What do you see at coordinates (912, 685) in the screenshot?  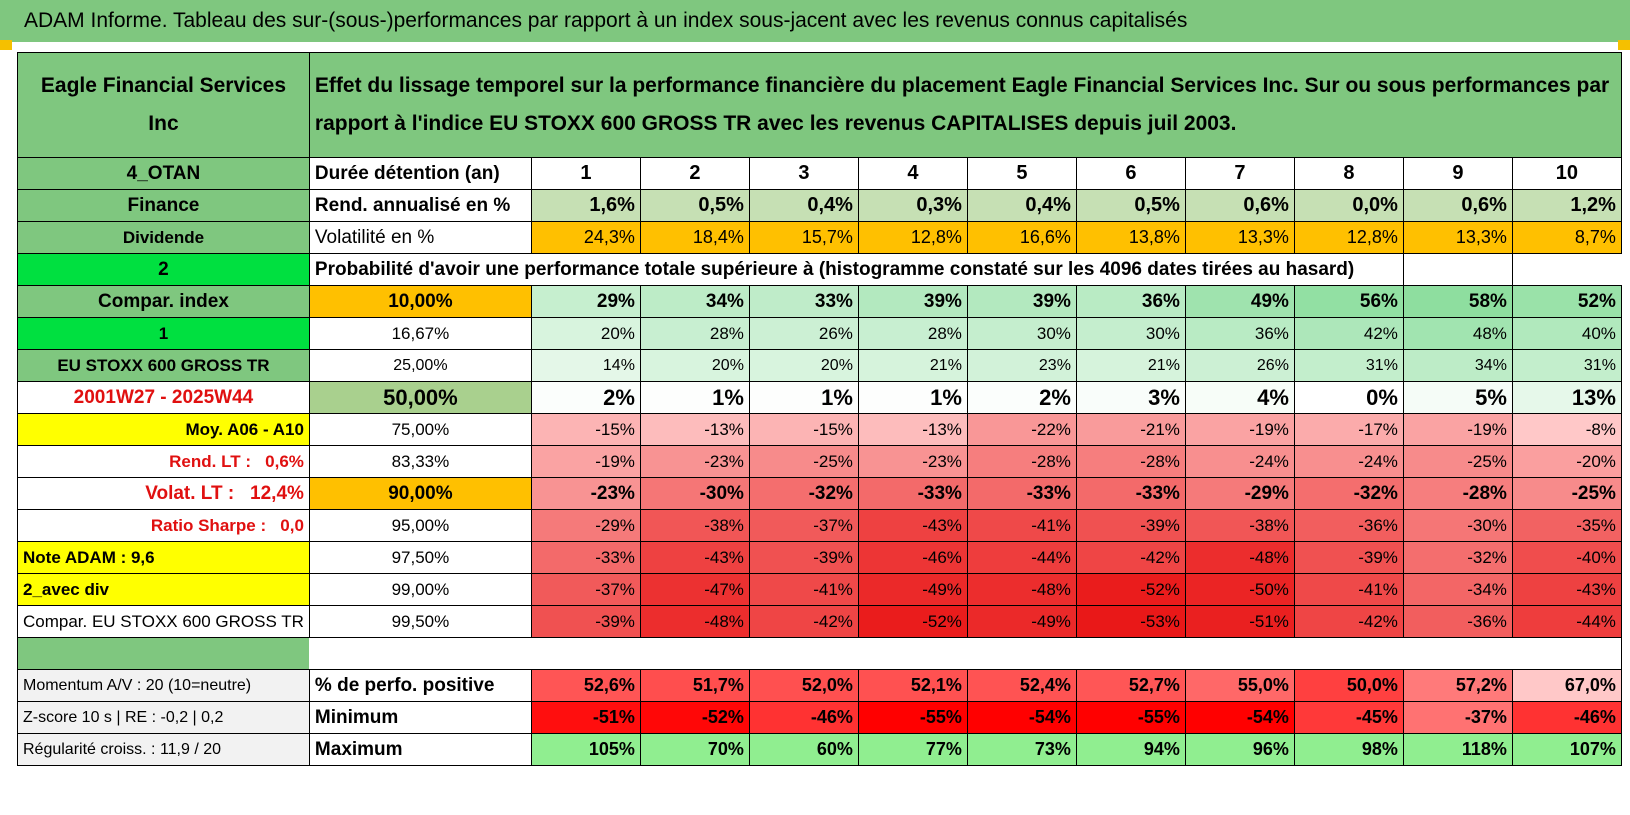 I see `value-cell: 52,1%` at bounding box center [912, 685].